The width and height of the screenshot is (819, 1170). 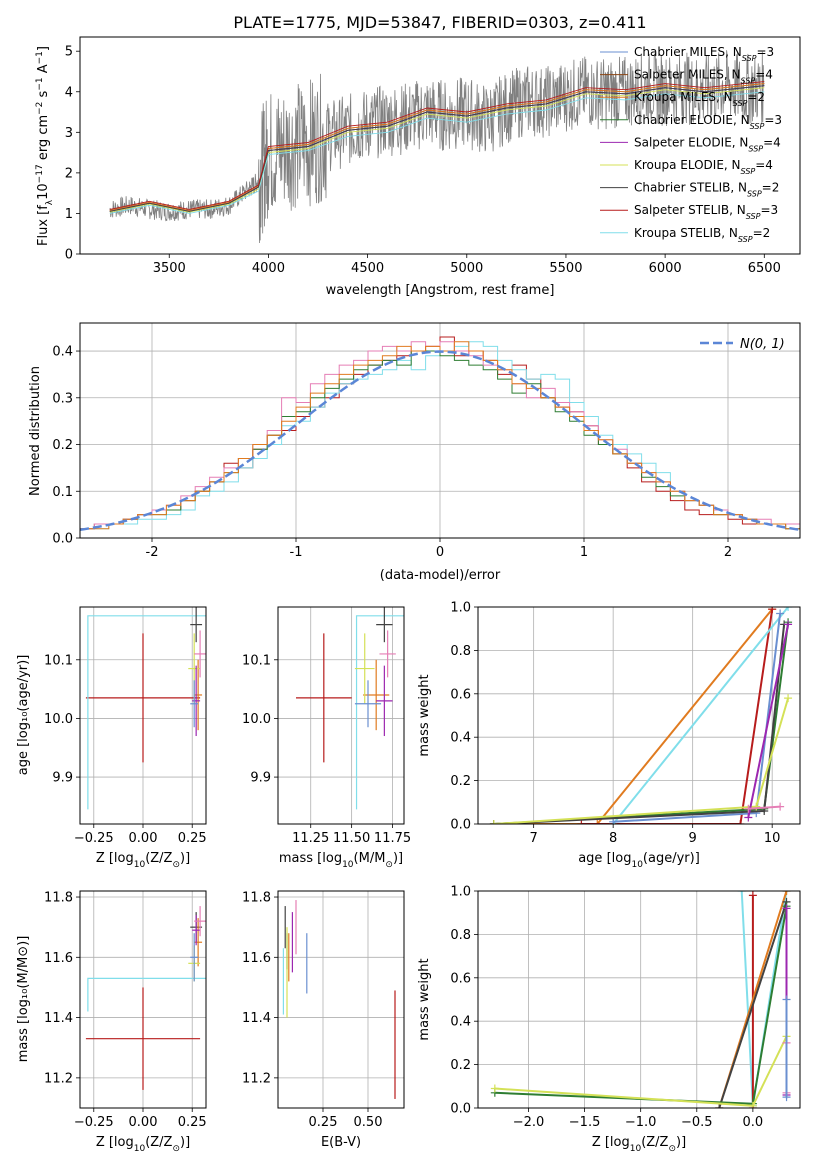 I want to click on label-part: (age/yr)], so click(x=671, y=858).